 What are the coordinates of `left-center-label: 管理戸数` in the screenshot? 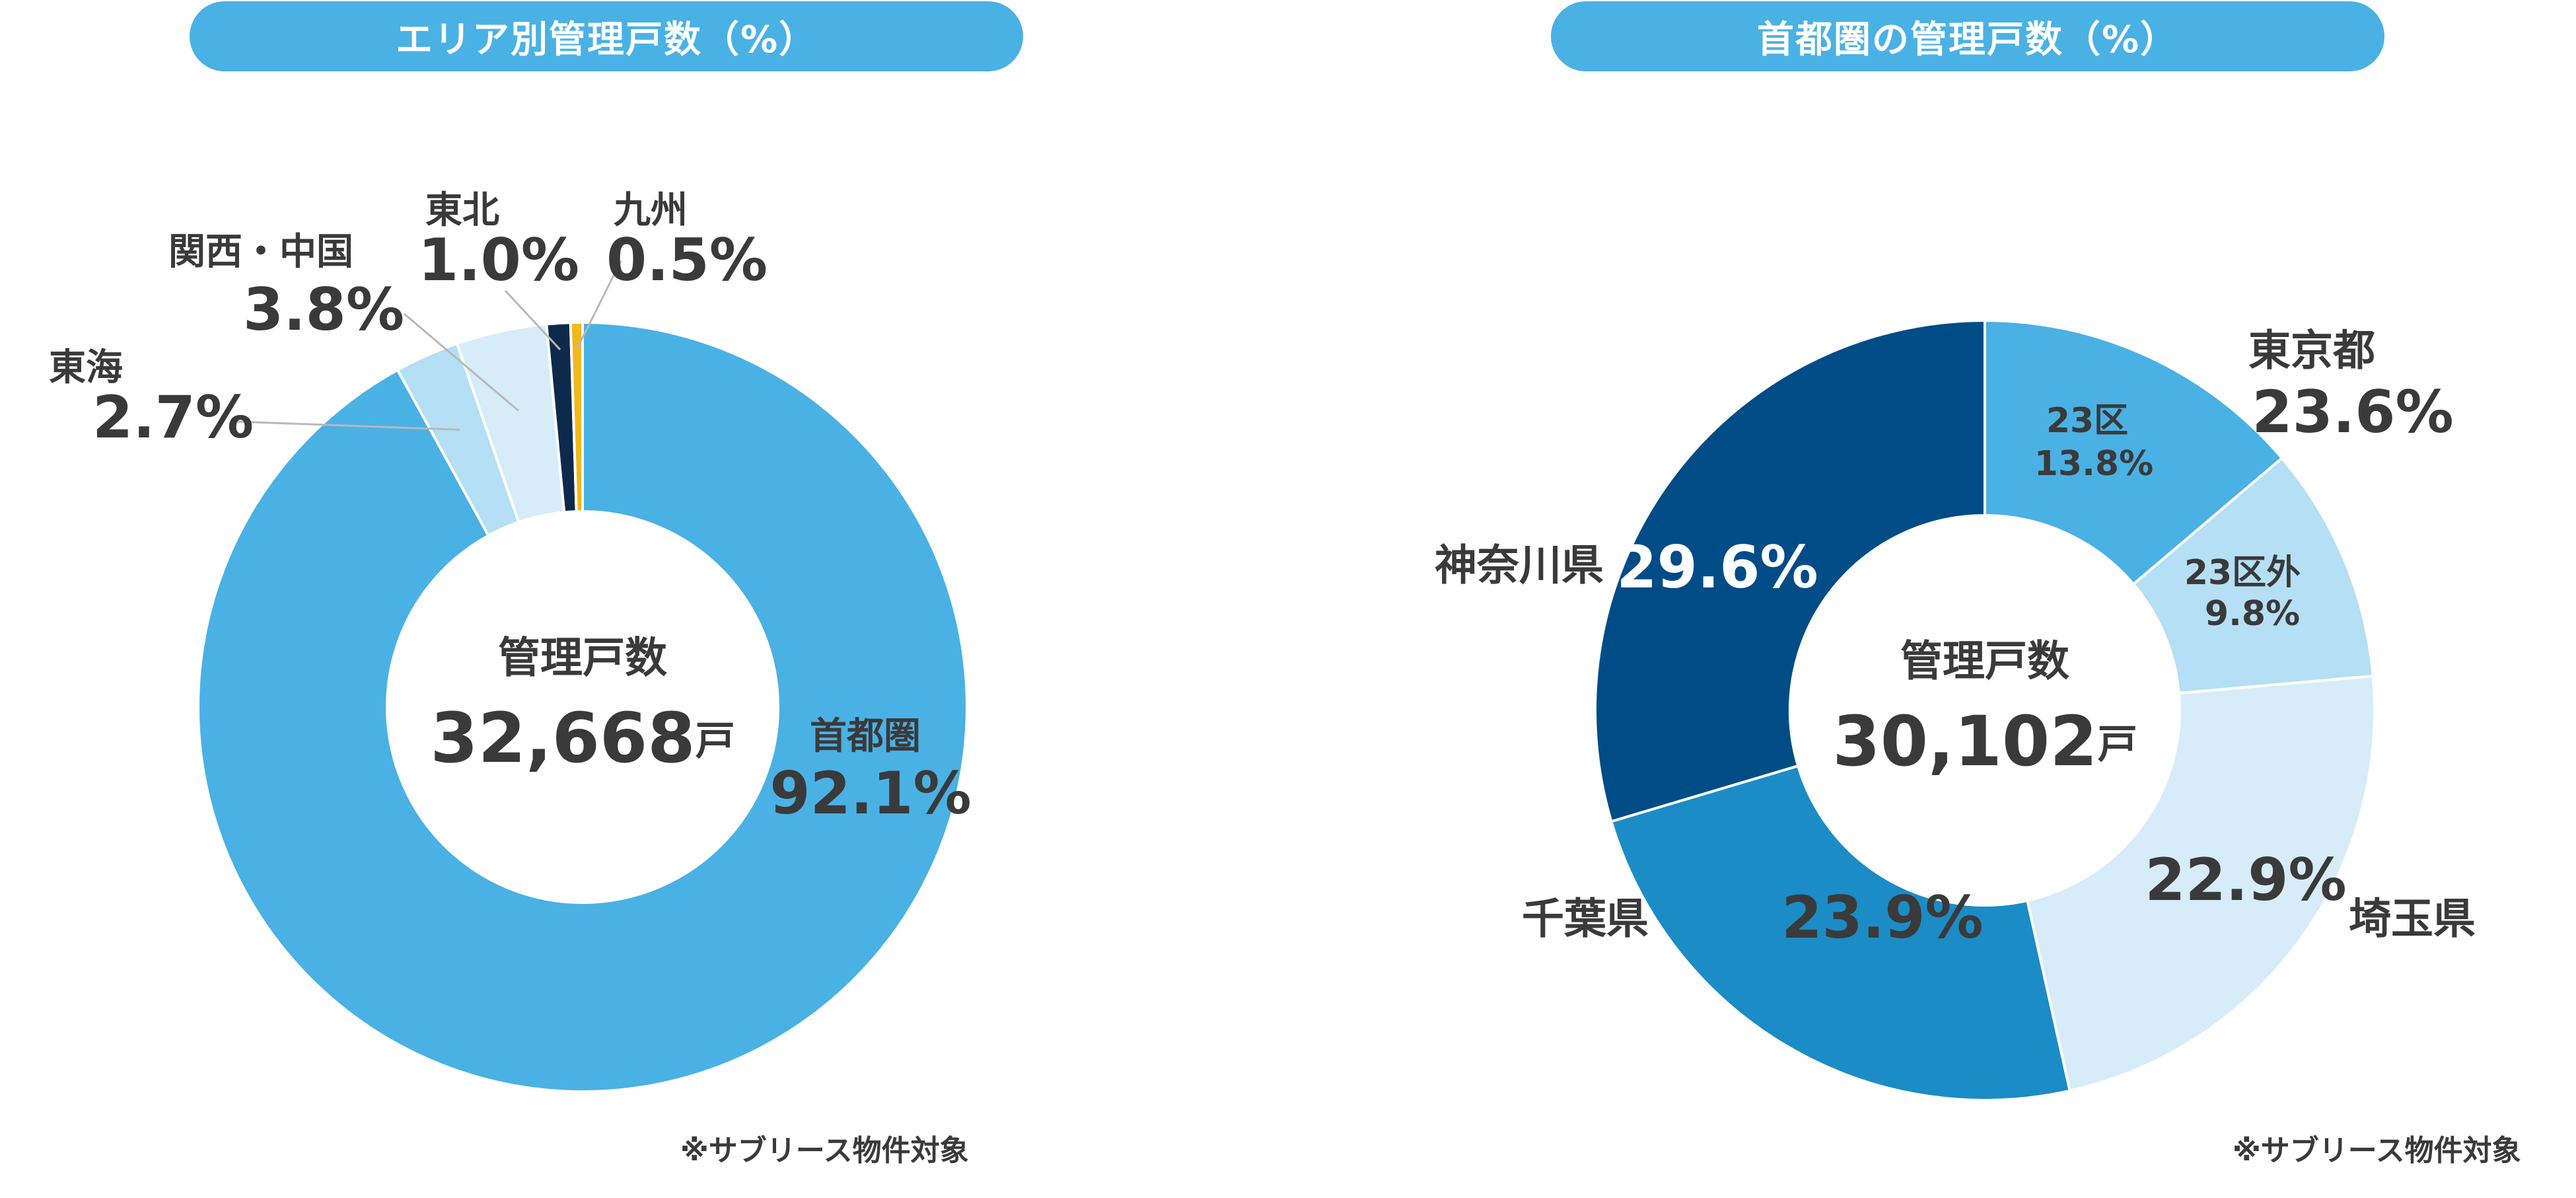 It's located at (582, 658).